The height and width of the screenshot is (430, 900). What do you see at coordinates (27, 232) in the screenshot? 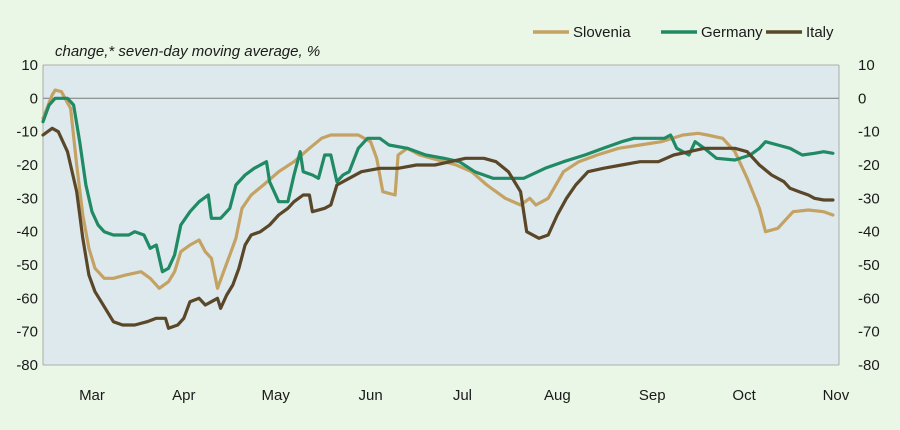
I see `y-tick-left-5: -40` at bounding box center [27, 232].